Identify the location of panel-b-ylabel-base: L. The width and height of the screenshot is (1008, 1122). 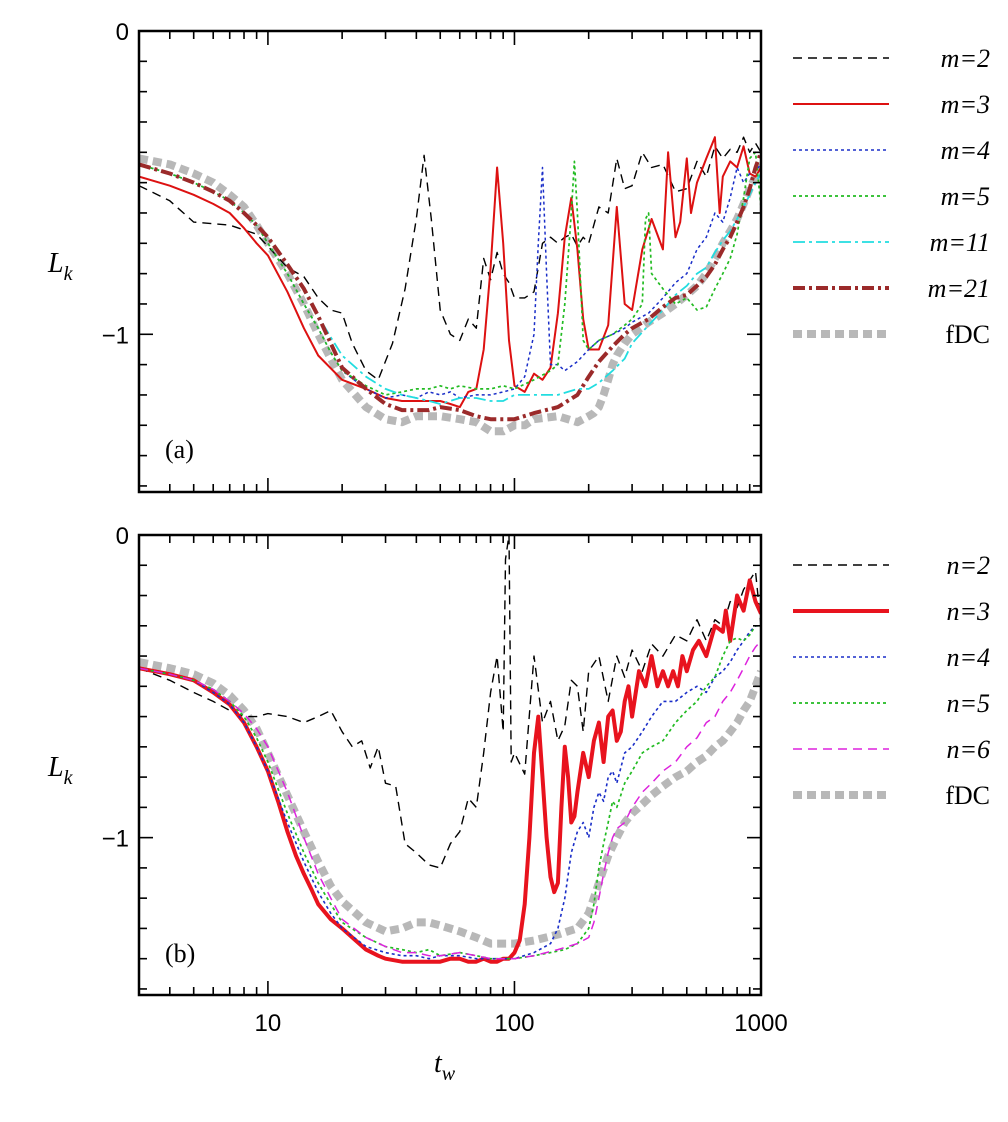
(55, 767).